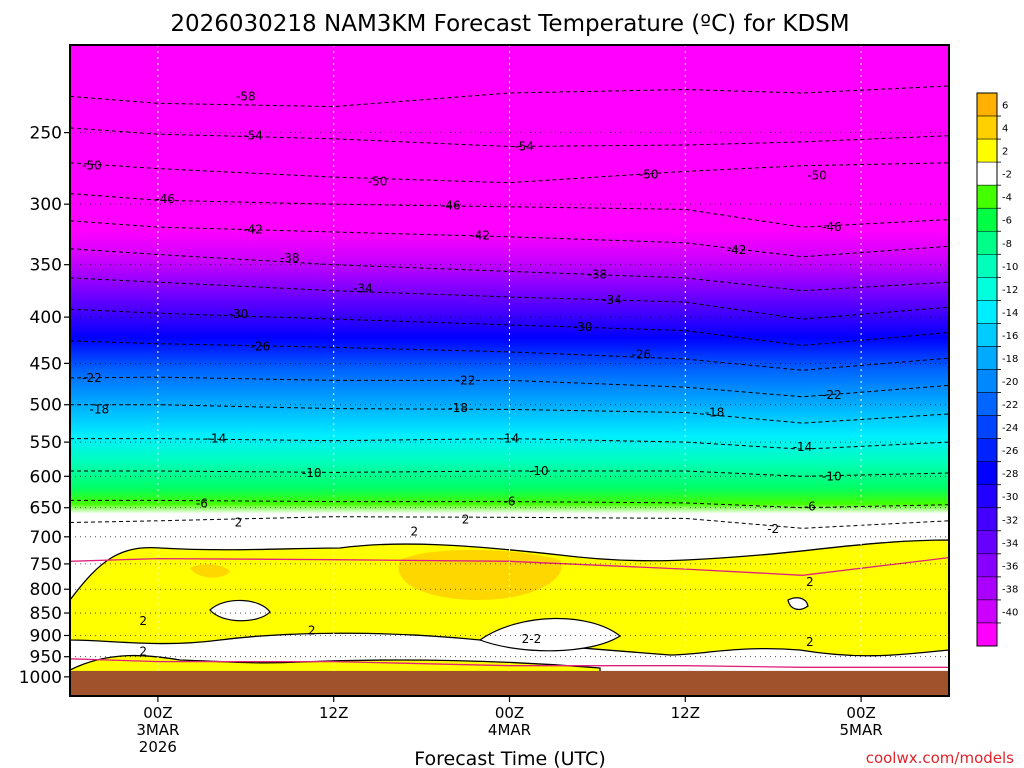  What do you see at coordinates (1010, 451) in the screenshot?
I see `colorbar-tick-label: -26` at bounding box center [1010, 451].